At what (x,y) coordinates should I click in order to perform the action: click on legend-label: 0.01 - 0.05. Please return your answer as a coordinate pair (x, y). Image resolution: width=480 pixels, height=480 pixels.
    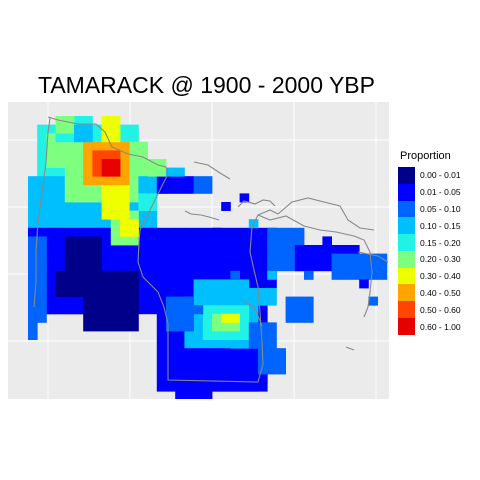
    Looking at the image, I should click on (440, 192).